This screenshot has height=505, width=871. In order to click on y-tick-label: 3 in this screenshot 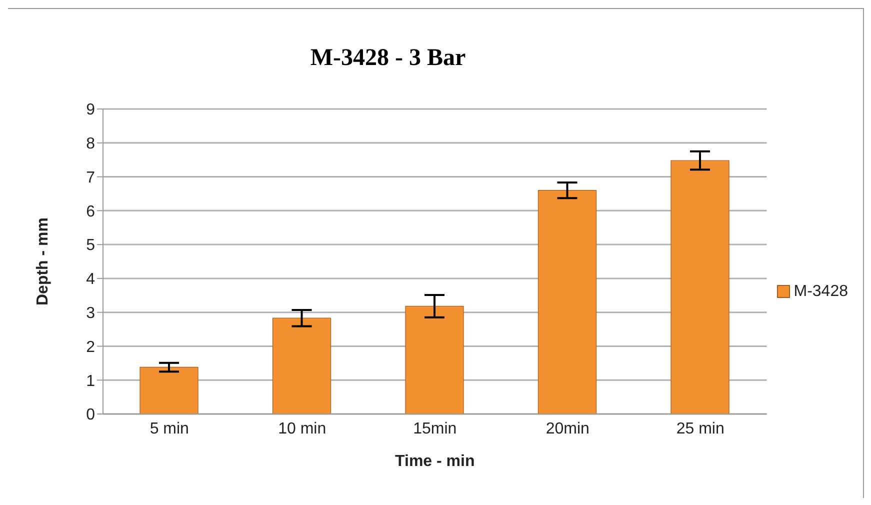, I will do `click(91, 313)`.